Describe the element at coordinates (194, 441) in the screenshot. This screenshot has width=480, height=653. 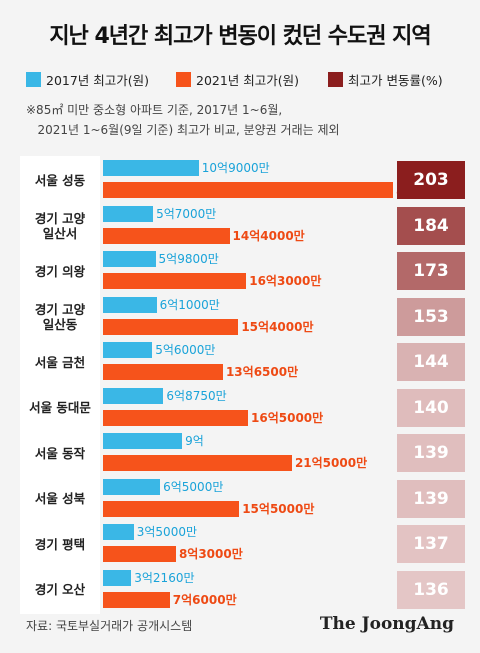
I see `value-label-2017: 9억` at that location.